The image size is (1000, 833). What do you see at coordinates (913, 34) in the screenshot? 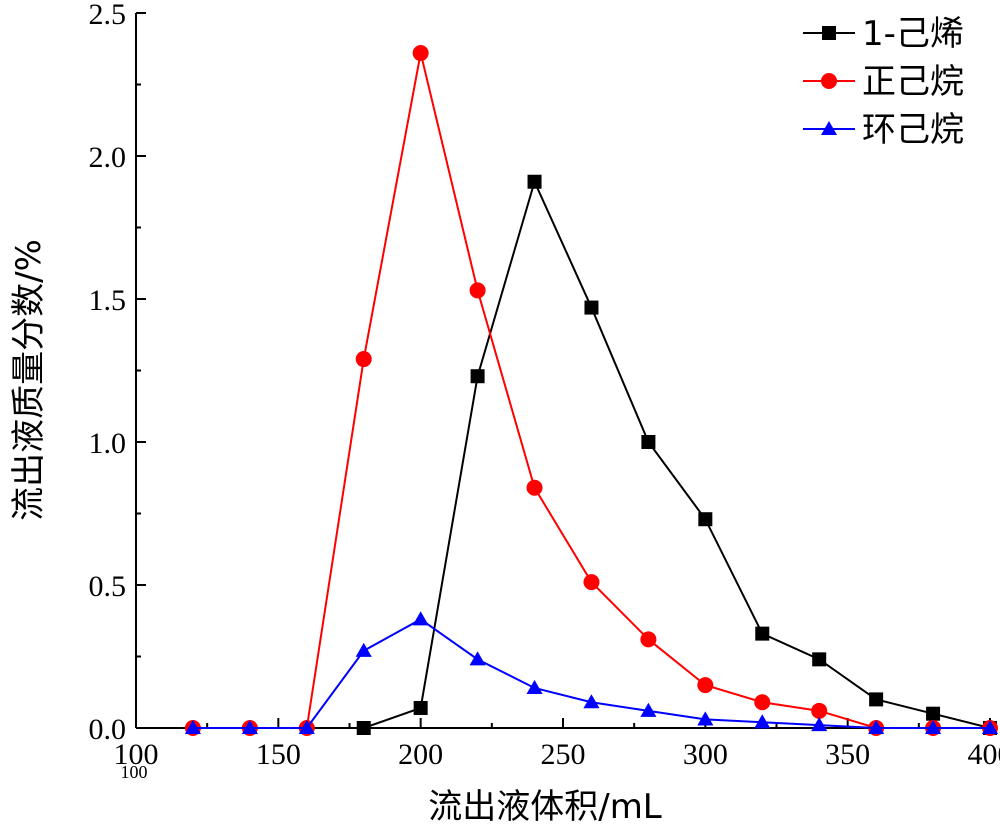
I see `legend-label: 1-己烯` at bounding box center [913, 34].